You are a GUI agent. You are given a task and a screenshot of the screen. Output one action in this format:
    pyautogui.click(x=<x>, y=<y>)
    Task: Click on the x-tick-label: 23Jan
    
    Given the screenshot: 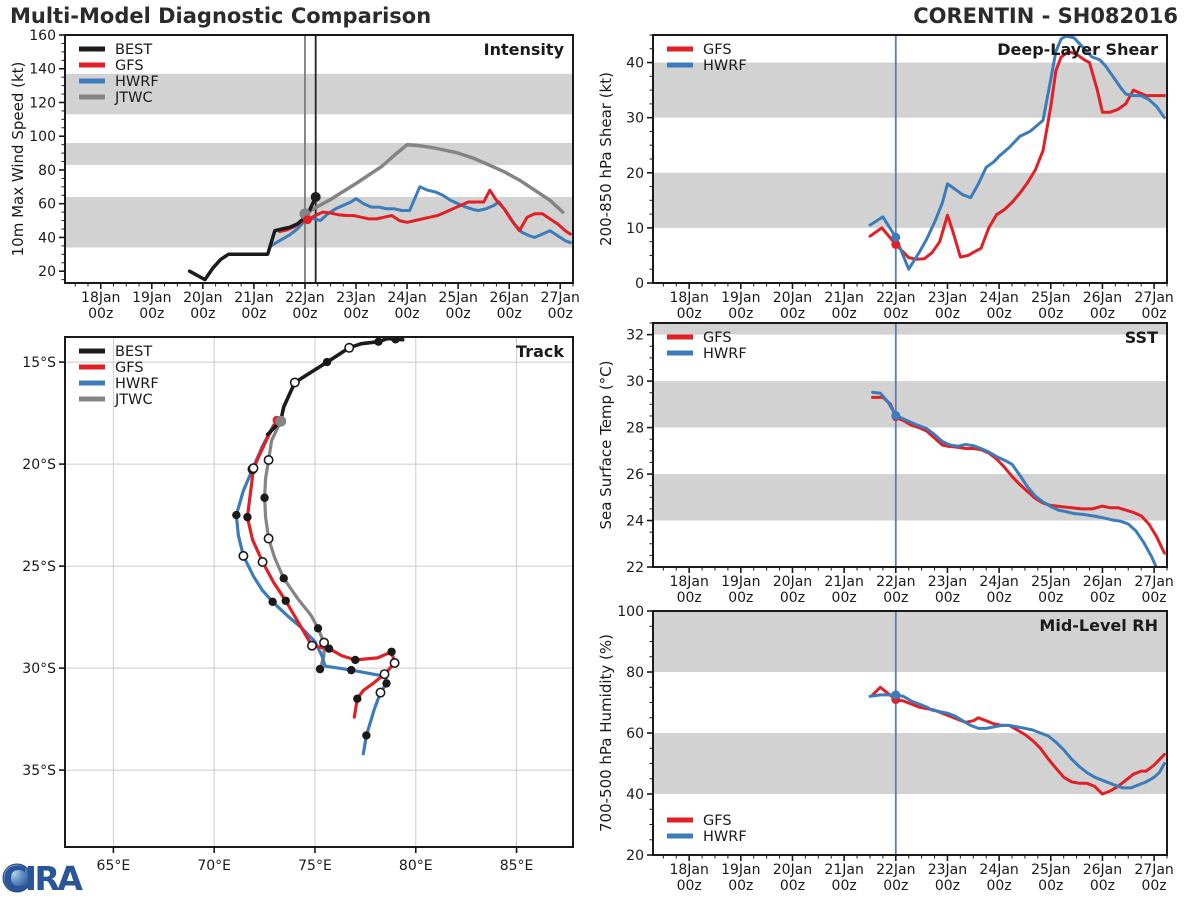 What is the action you would take?
    pyautogui.click(x=947, y=870)
    